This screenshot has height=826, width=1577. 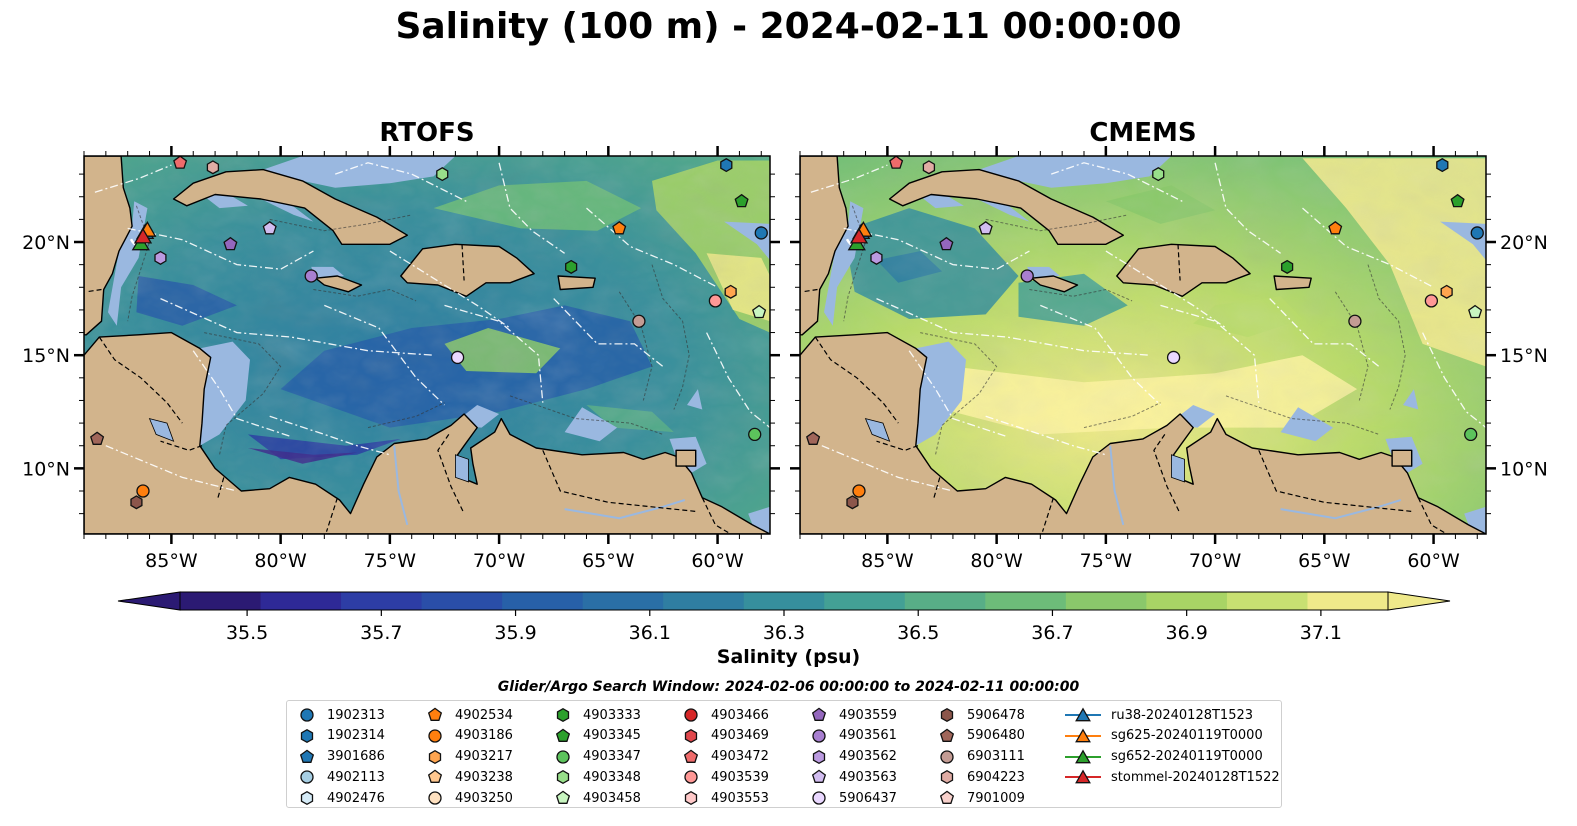 I want to click on land-cuba, so click(x=1006, y=207).